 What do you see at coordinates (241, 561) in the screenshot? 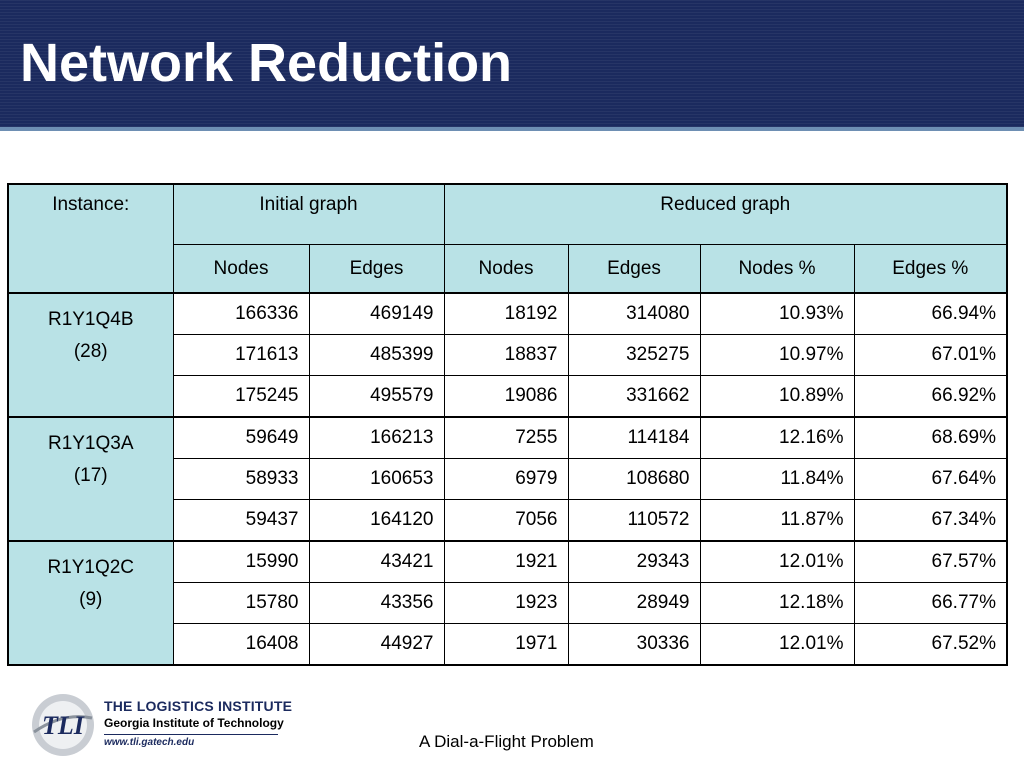
I see `cell-initial-nodes: 15990` at bounding box center [241, 561].